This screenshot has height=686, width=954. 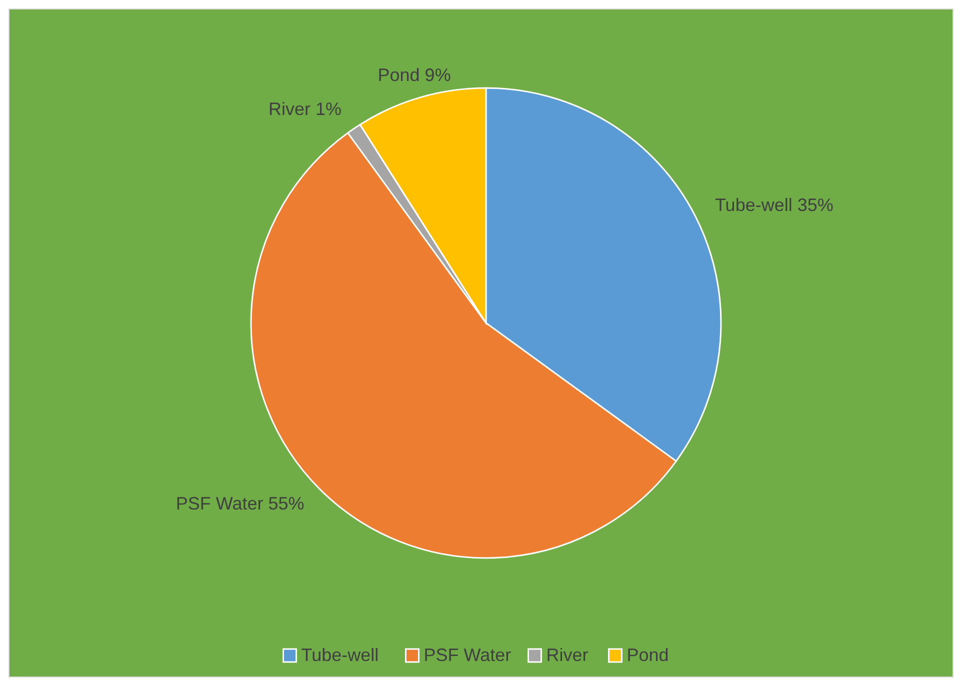 I want to click on category-label: PSF Water 55%, so click(x=240, y=503).